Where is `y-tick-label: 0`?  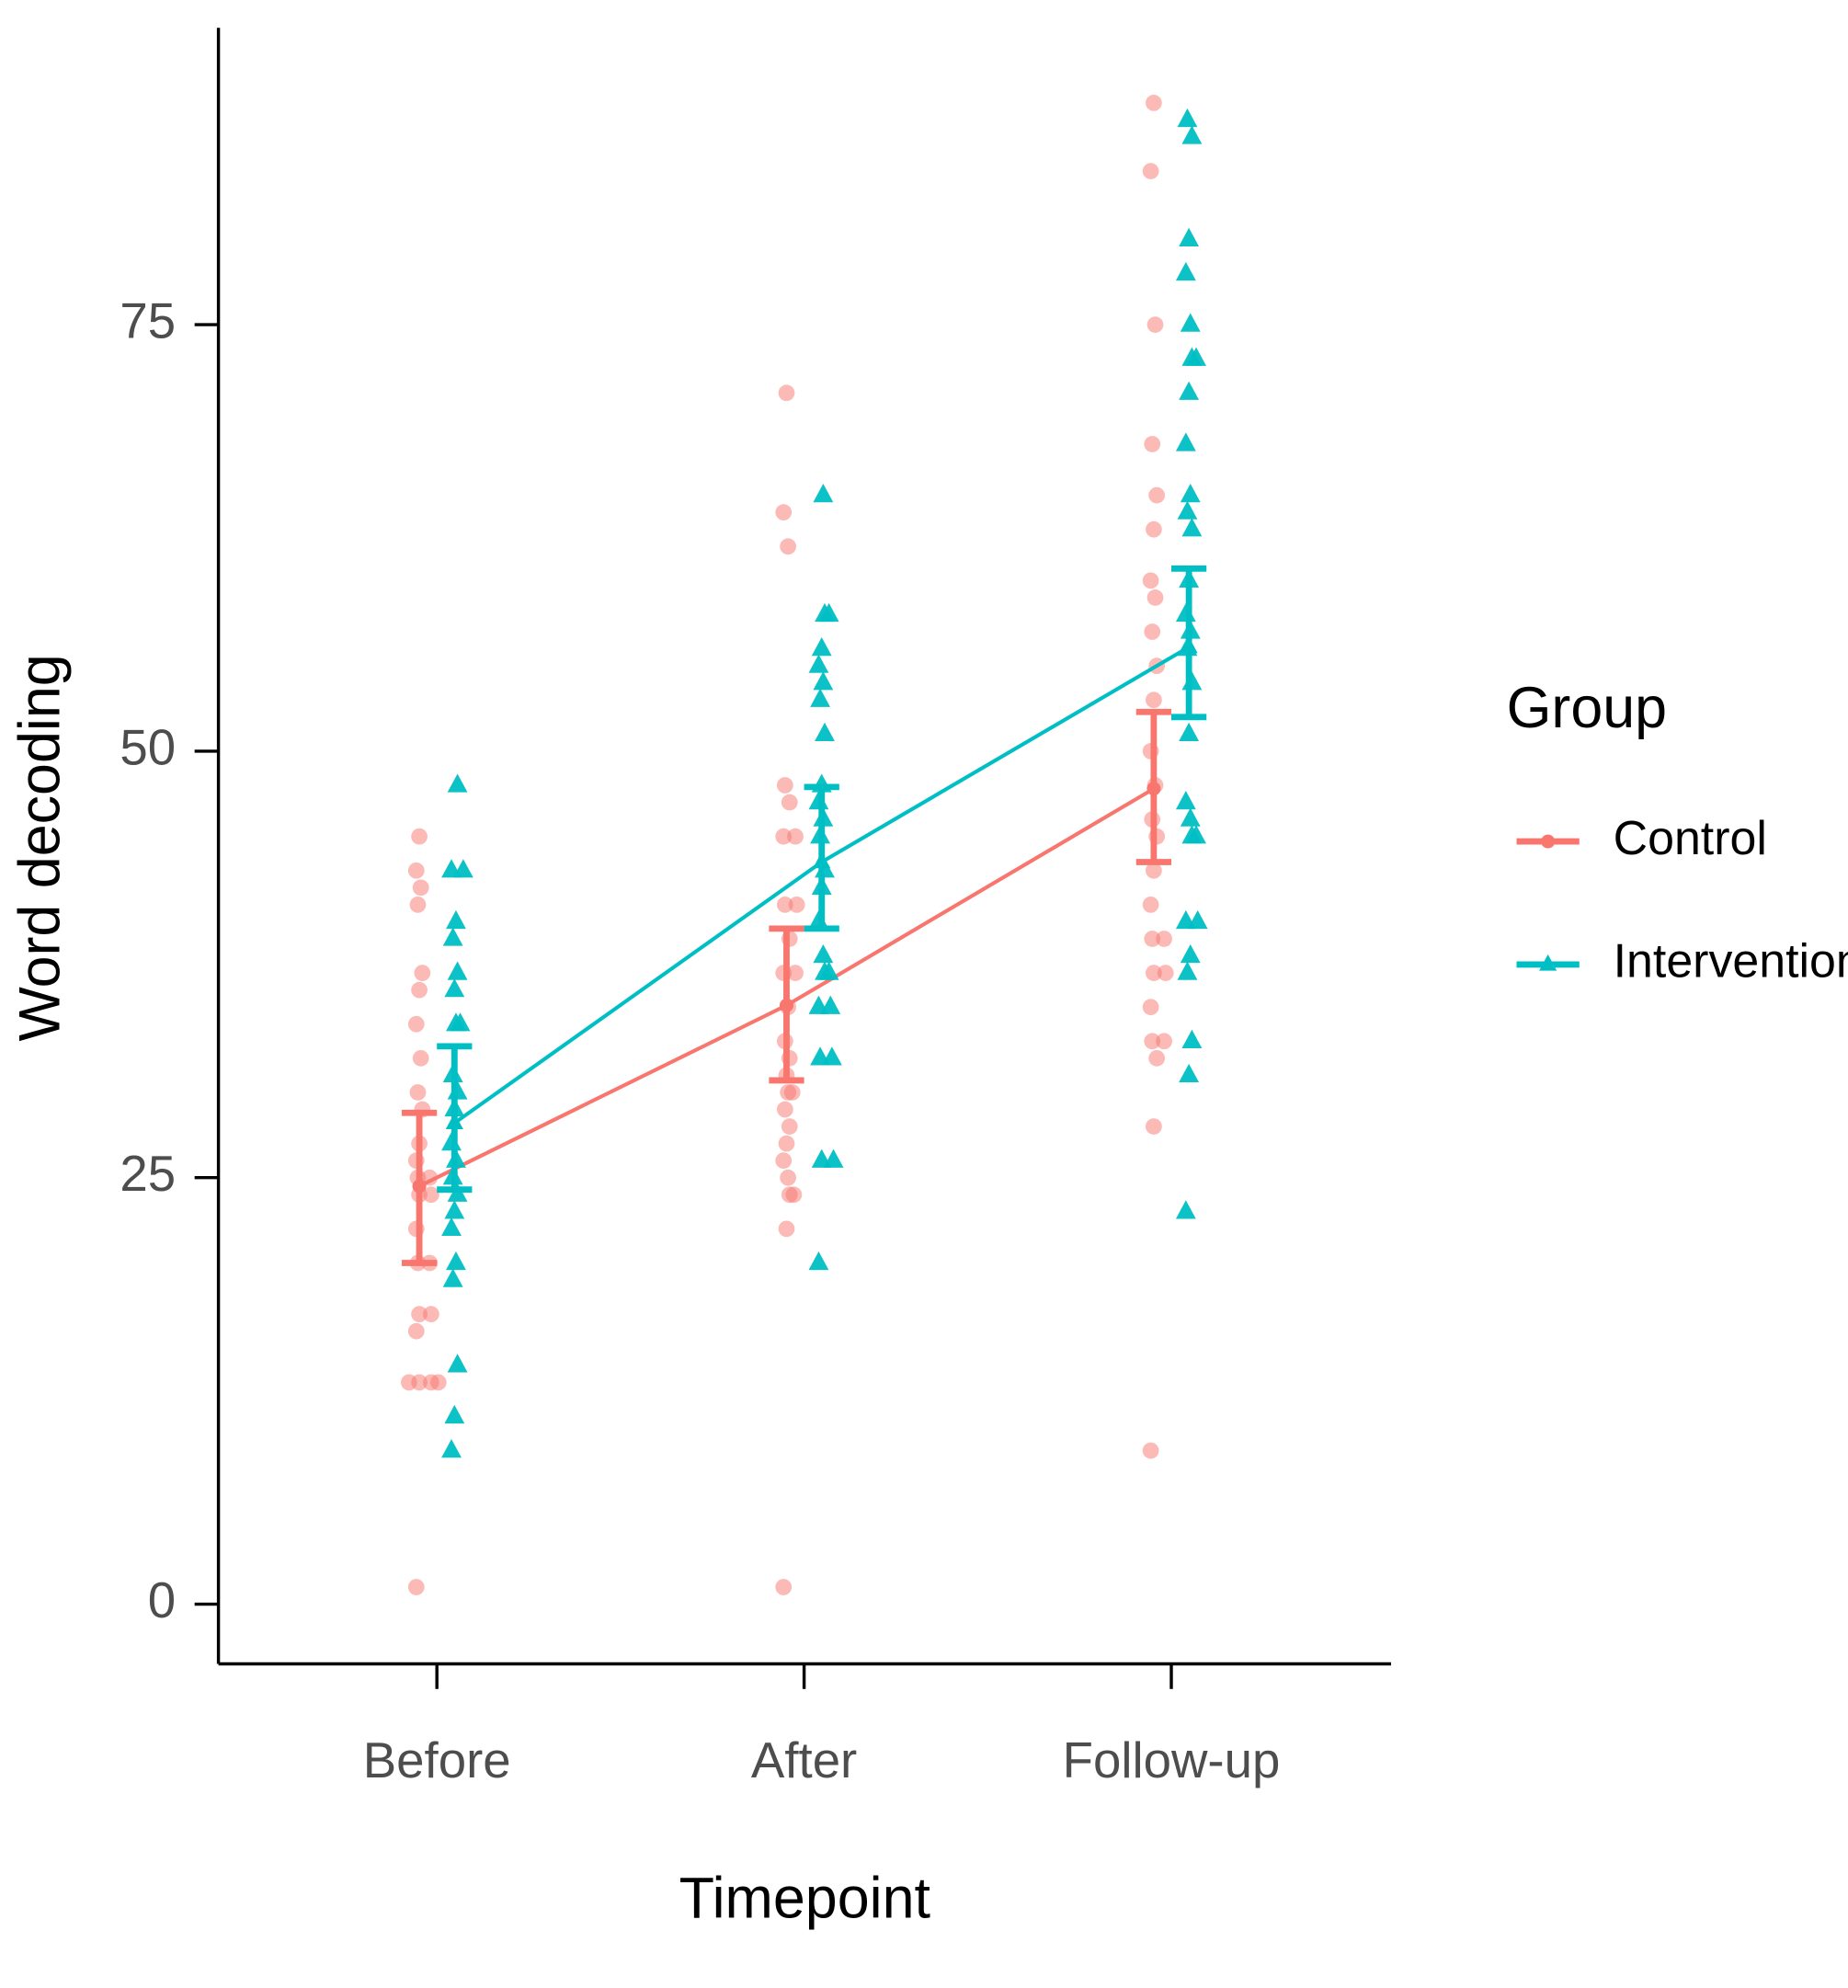 y-tick-label: 0 is located at coordinates (162, 1600).